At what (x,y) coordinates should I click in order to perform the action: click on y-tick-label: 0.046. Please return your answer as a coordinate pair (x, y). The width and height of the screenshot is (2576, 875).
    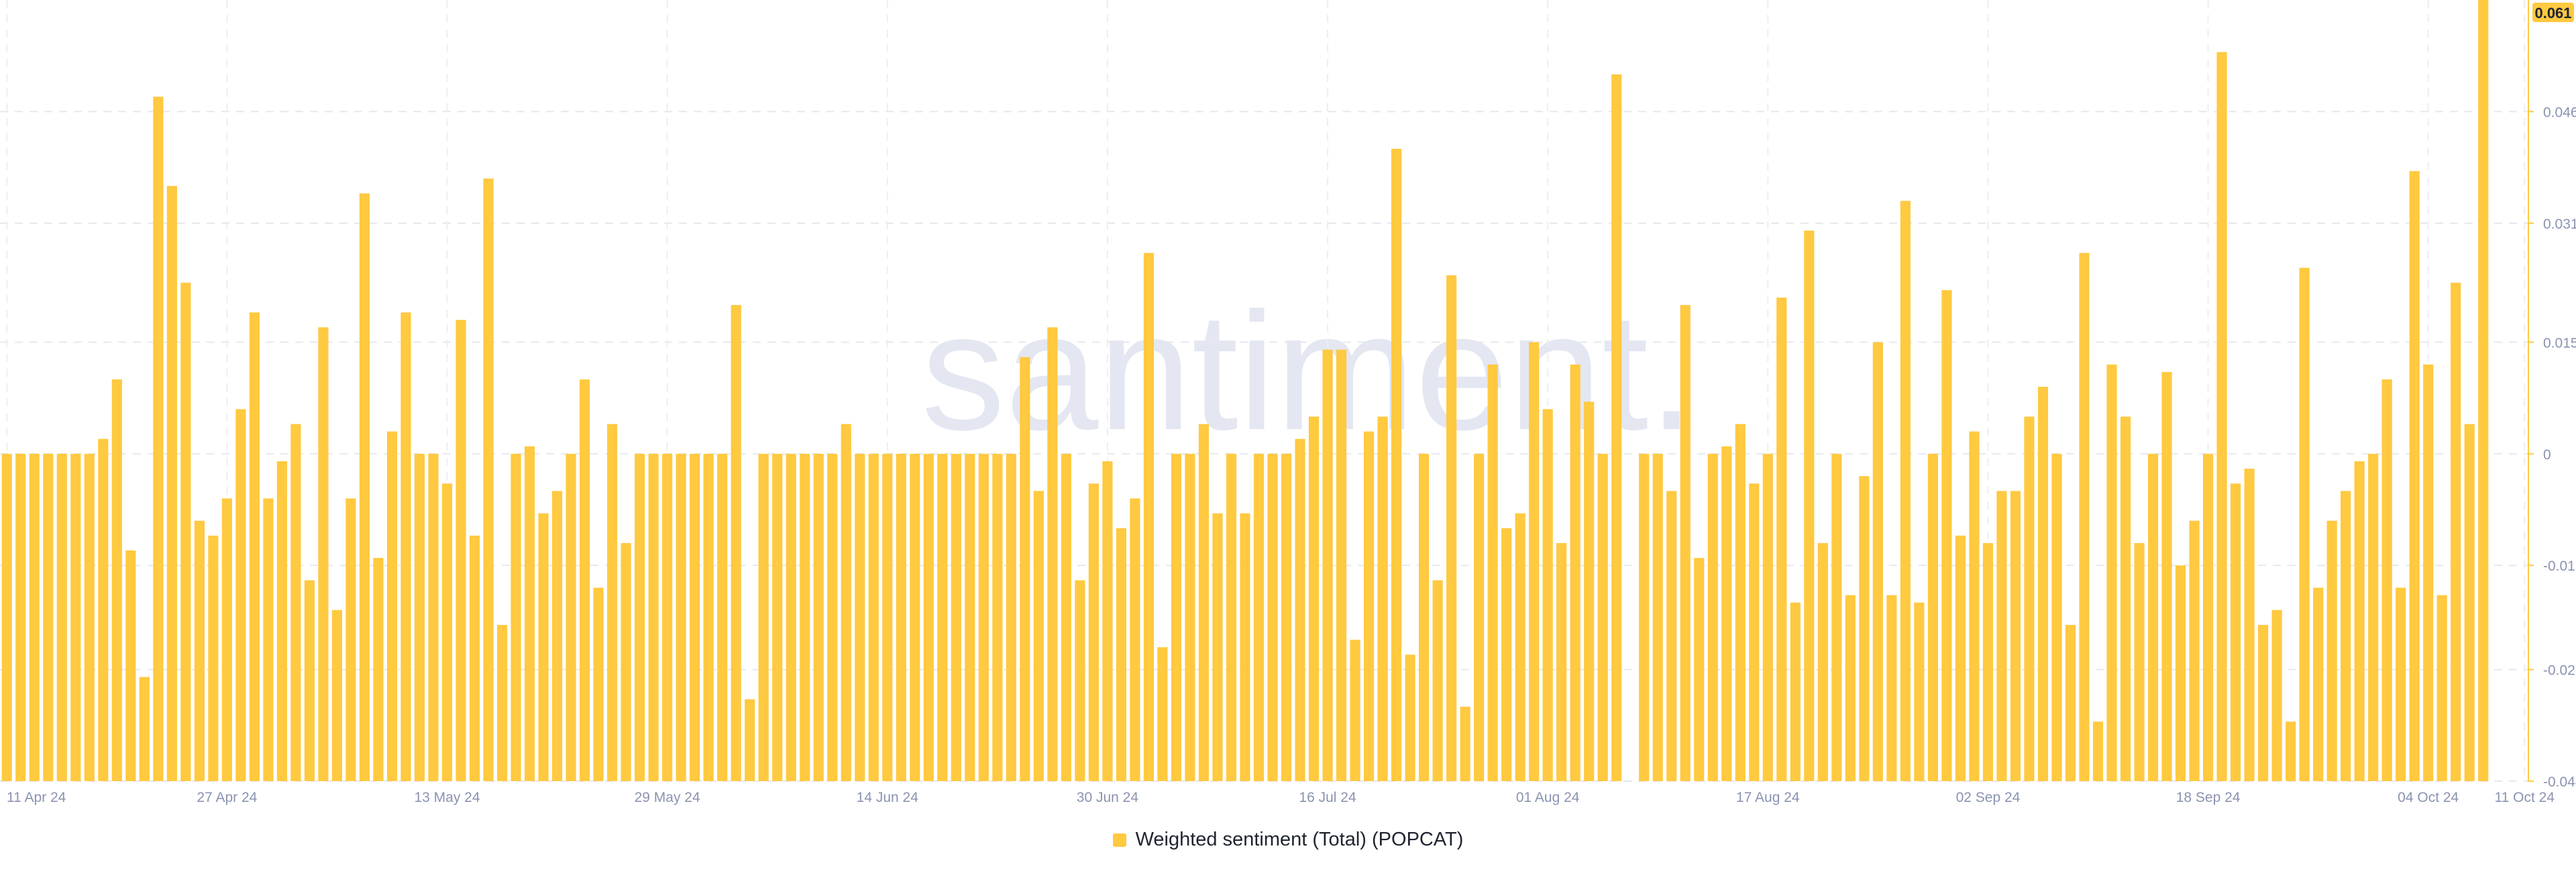
    Looking at the image, I should click on (2559, 112).